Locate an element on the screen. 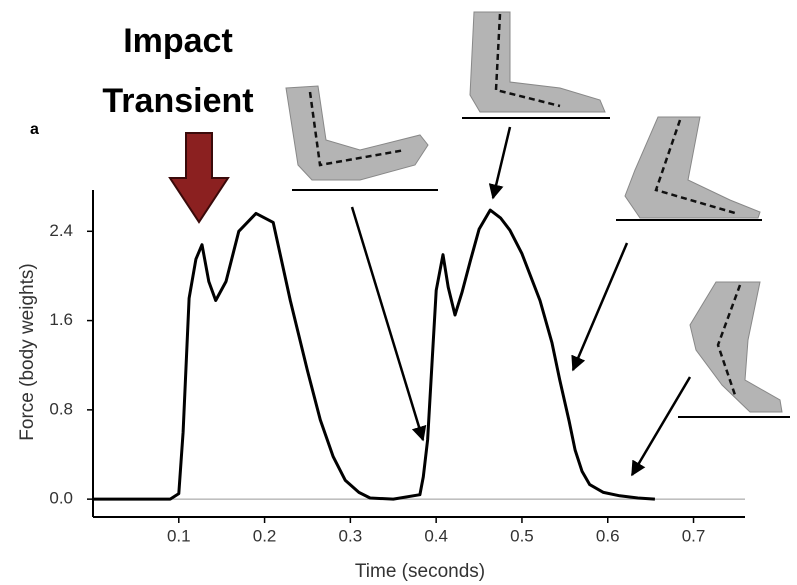 The width and height of the screenshot is (797, 585). impact-arrow is located at coordinates (199, 178).